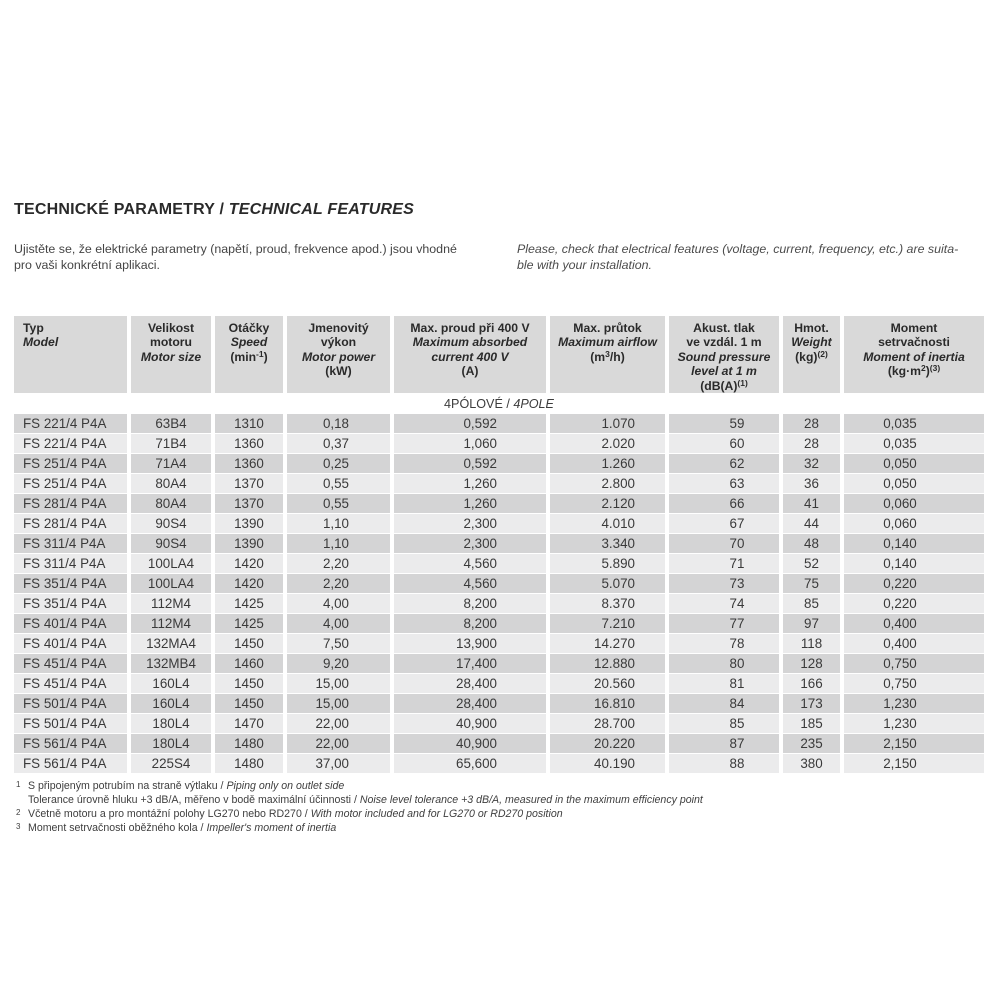 This screenshot has width=1000, height=1000. Describe the element at coordinates (70, 503) in the screenshot. I see `cell-model: FS 281/4 P4A` at that location.